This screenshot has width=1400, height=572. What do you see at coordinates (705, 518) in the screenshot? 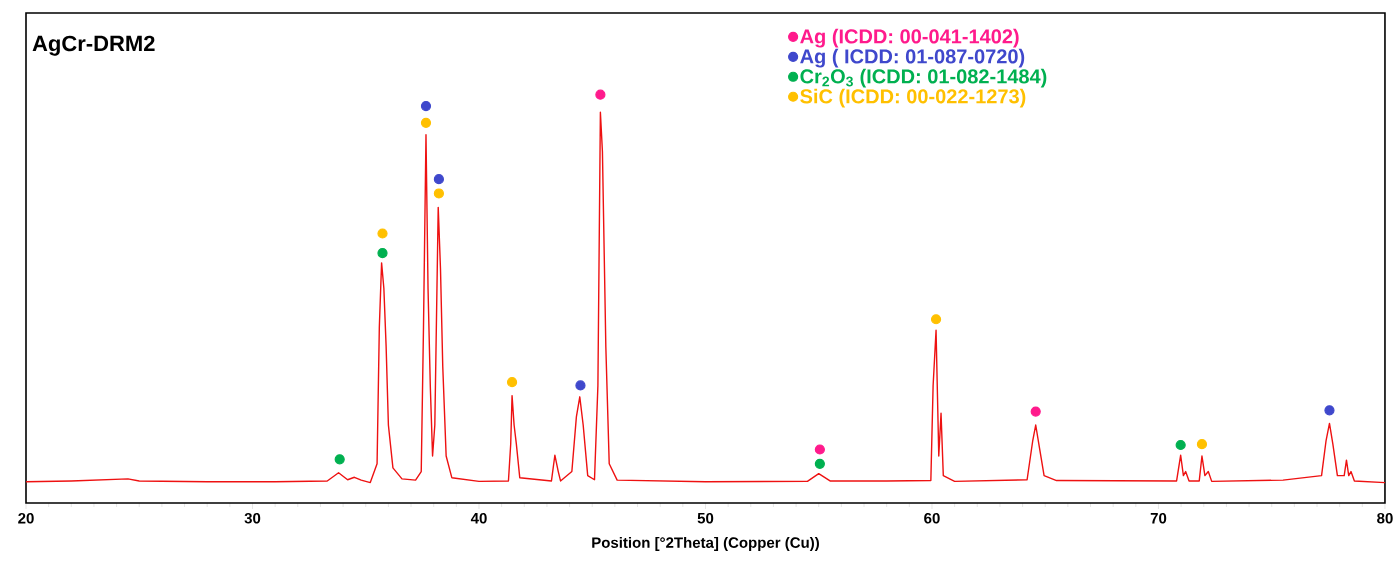
I see `x-tick-label: 50` at bounding box center [705, 518].